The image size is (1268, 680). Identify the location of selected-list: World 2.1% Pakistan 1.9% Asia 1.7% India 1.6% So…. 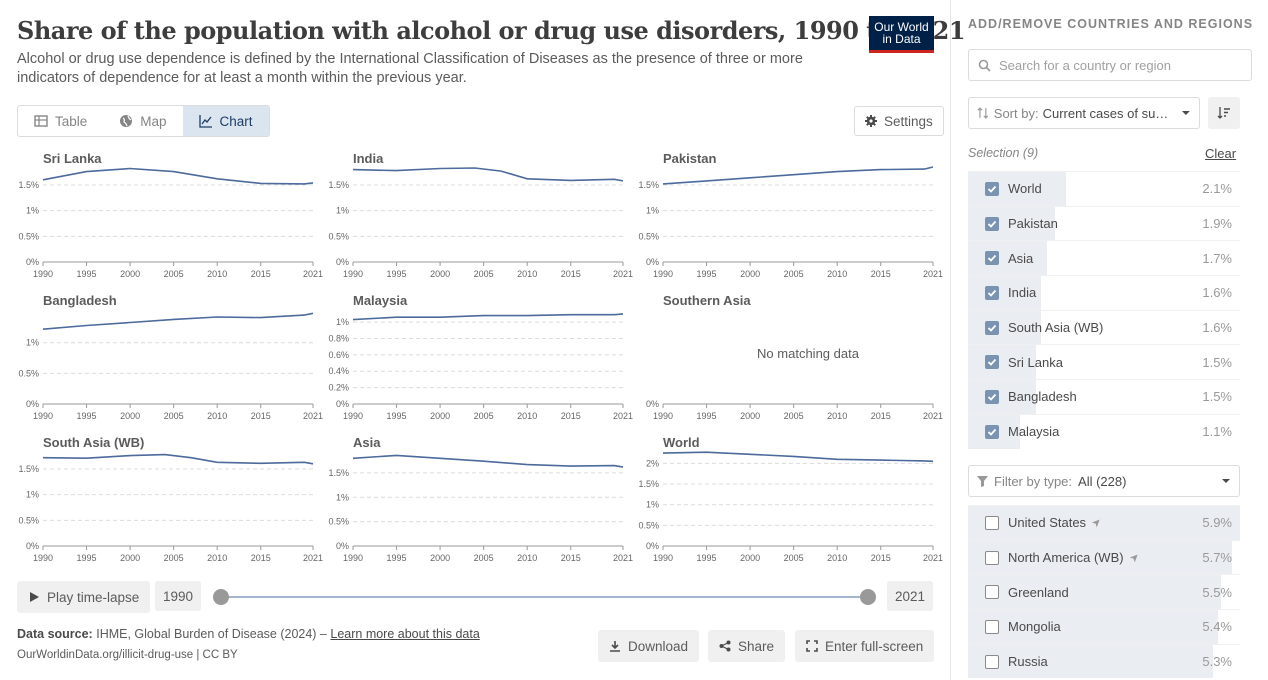
(1104, 310).